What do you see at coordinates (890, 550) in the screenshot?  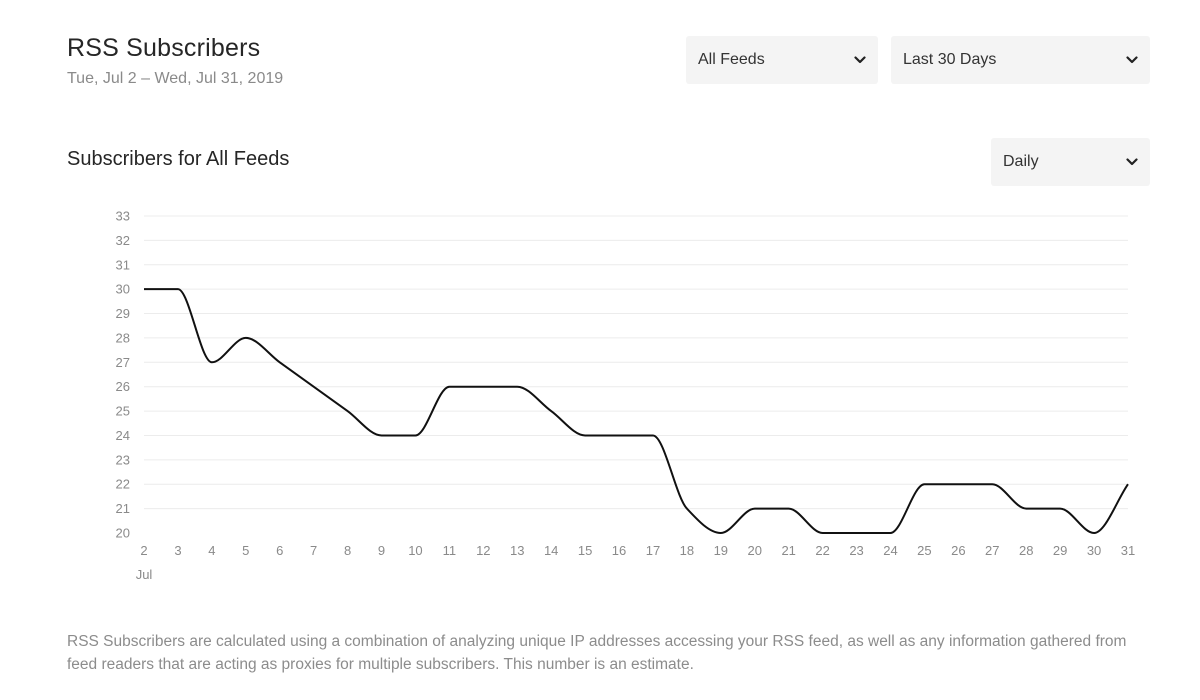 I see `x-tick-label: 24` at bounding box center [890, 550].